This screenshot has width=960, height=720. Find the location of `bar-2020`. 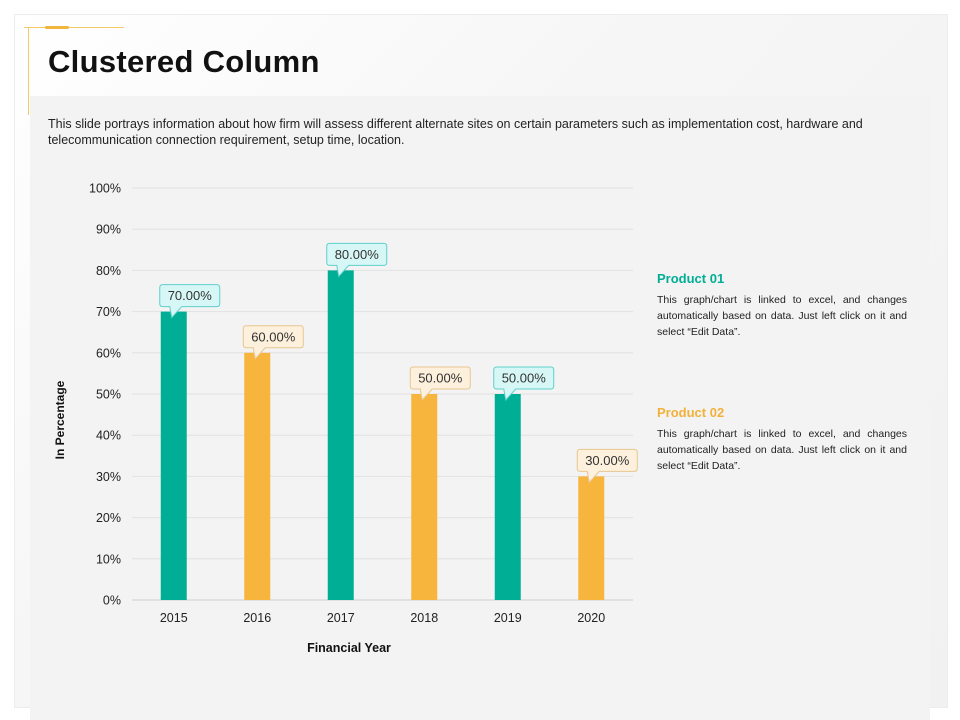

bar-2020 is located at coordinates (591, 538).